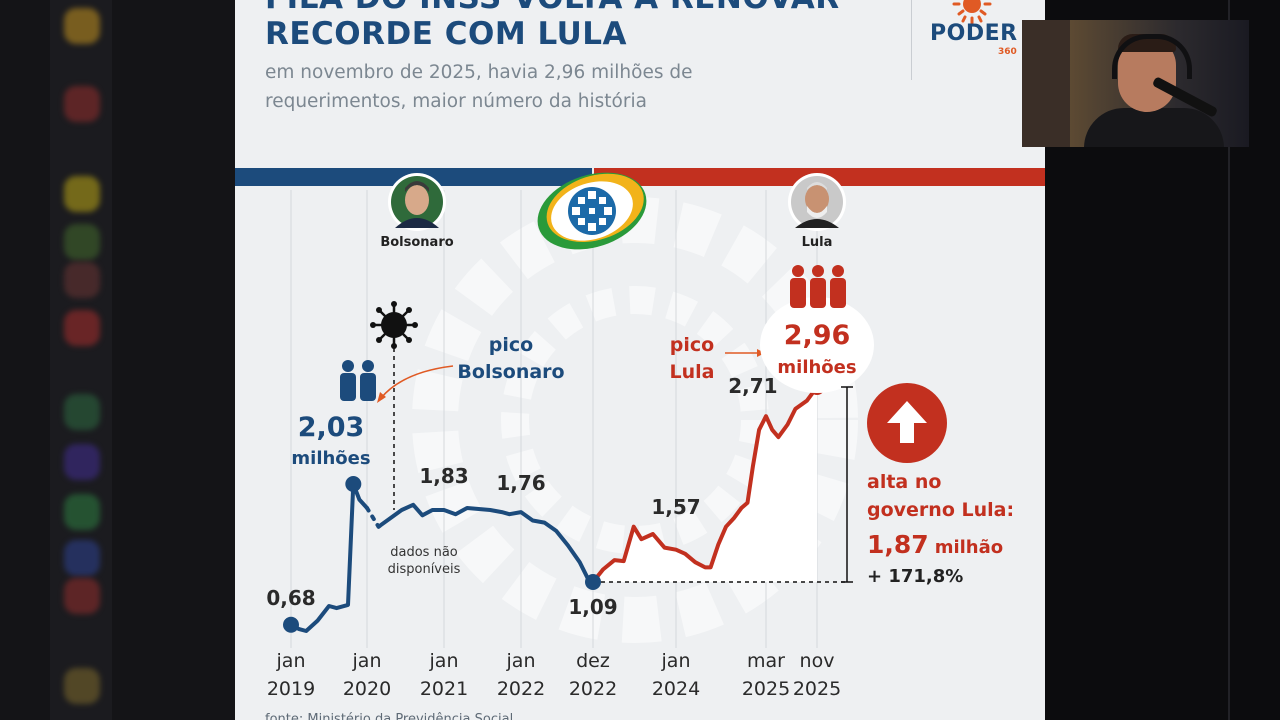  What do you see at coordinates (972, 12) in the screenshot?
I see `sun-icon` at bounding box center [972, 12].